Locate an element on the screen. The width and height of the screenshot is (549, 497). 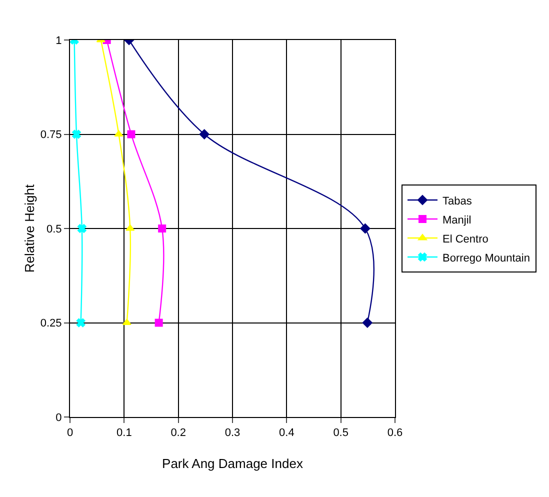
y-axis-title: Relative Height is located at coordinates (29, 228).